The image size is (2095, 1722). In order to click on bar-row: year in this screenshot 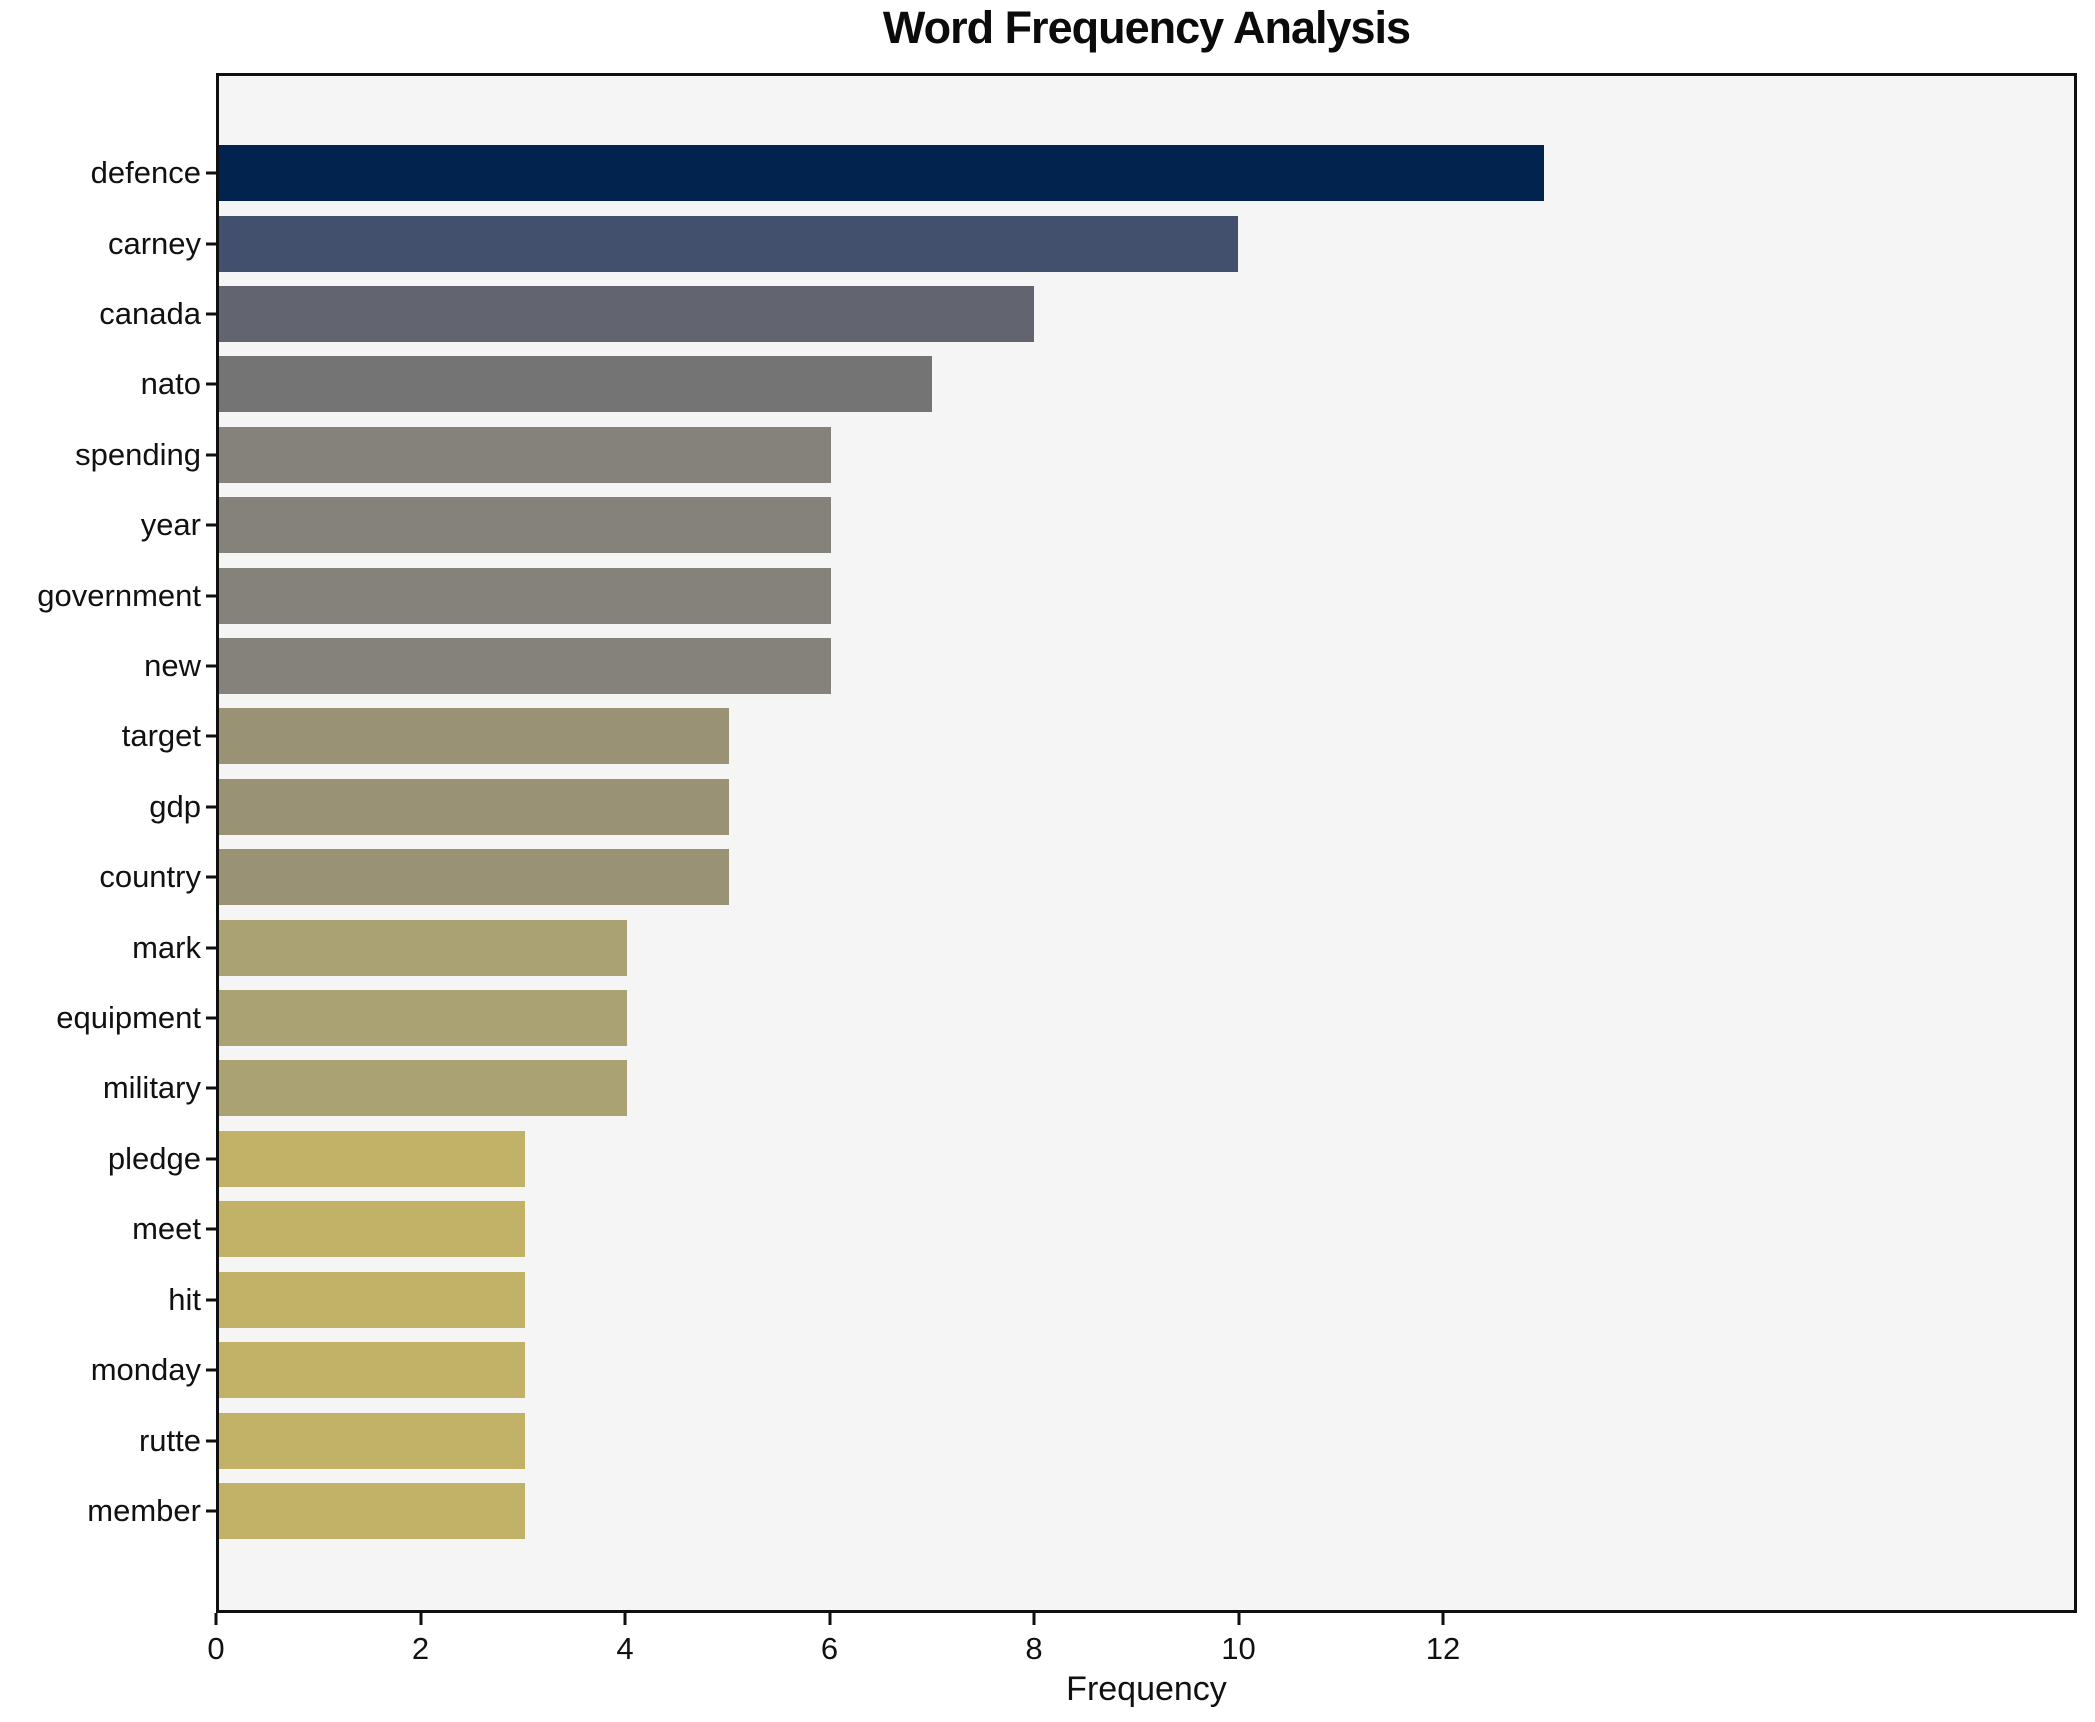, I will do `click(1107, 525)`.